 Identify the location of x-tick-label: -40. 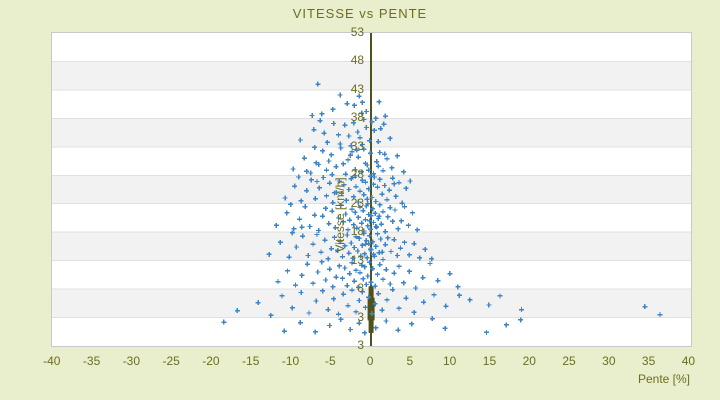
(52, 361).